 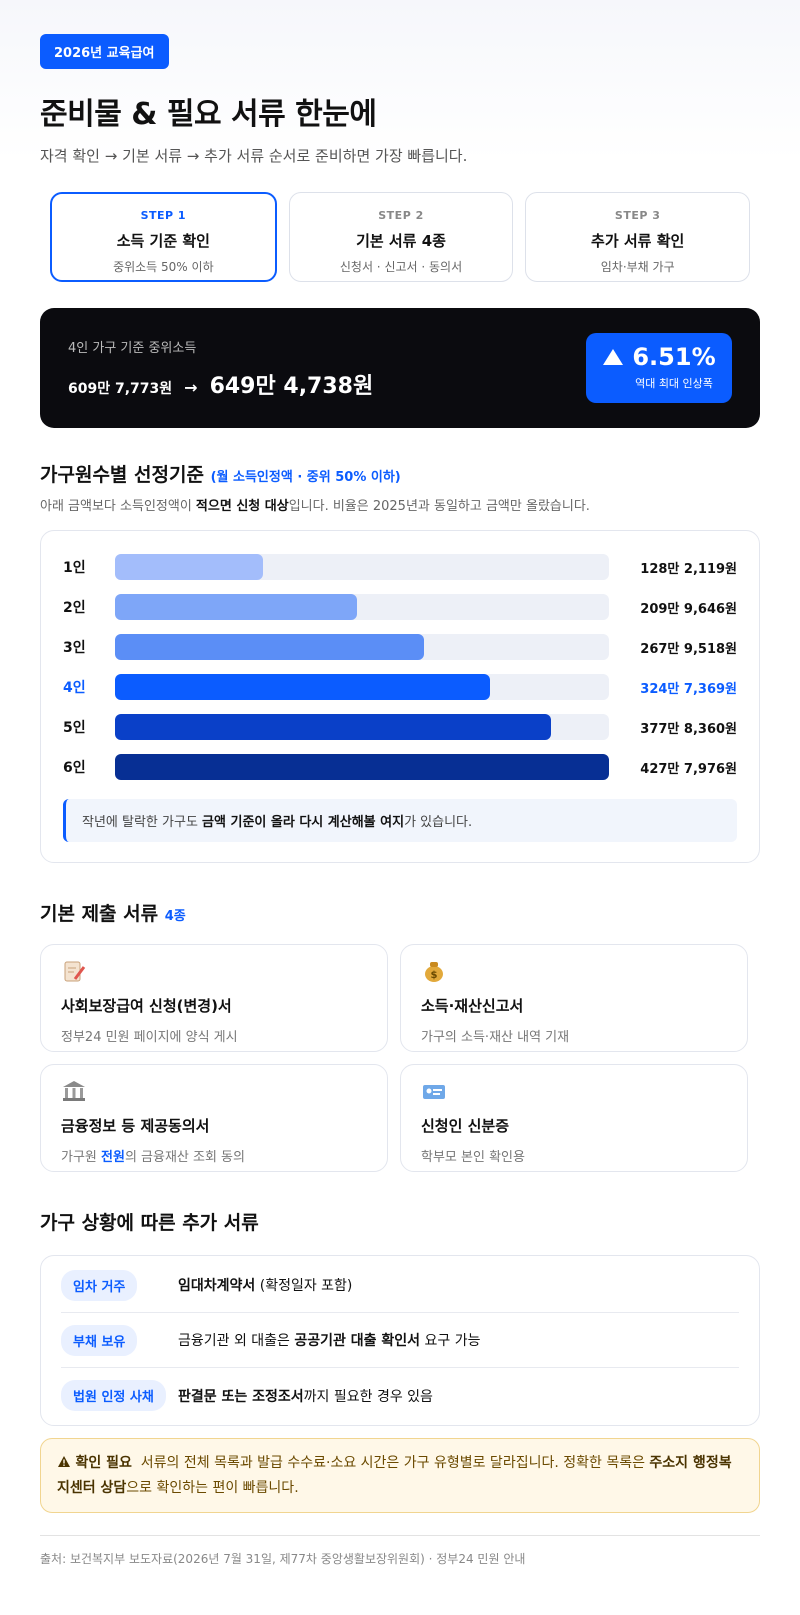 What do you see at coordinates (120, 388) in the screenshot?
I see `income-before: 609만 7,773원` at bounding box center [120, 388].